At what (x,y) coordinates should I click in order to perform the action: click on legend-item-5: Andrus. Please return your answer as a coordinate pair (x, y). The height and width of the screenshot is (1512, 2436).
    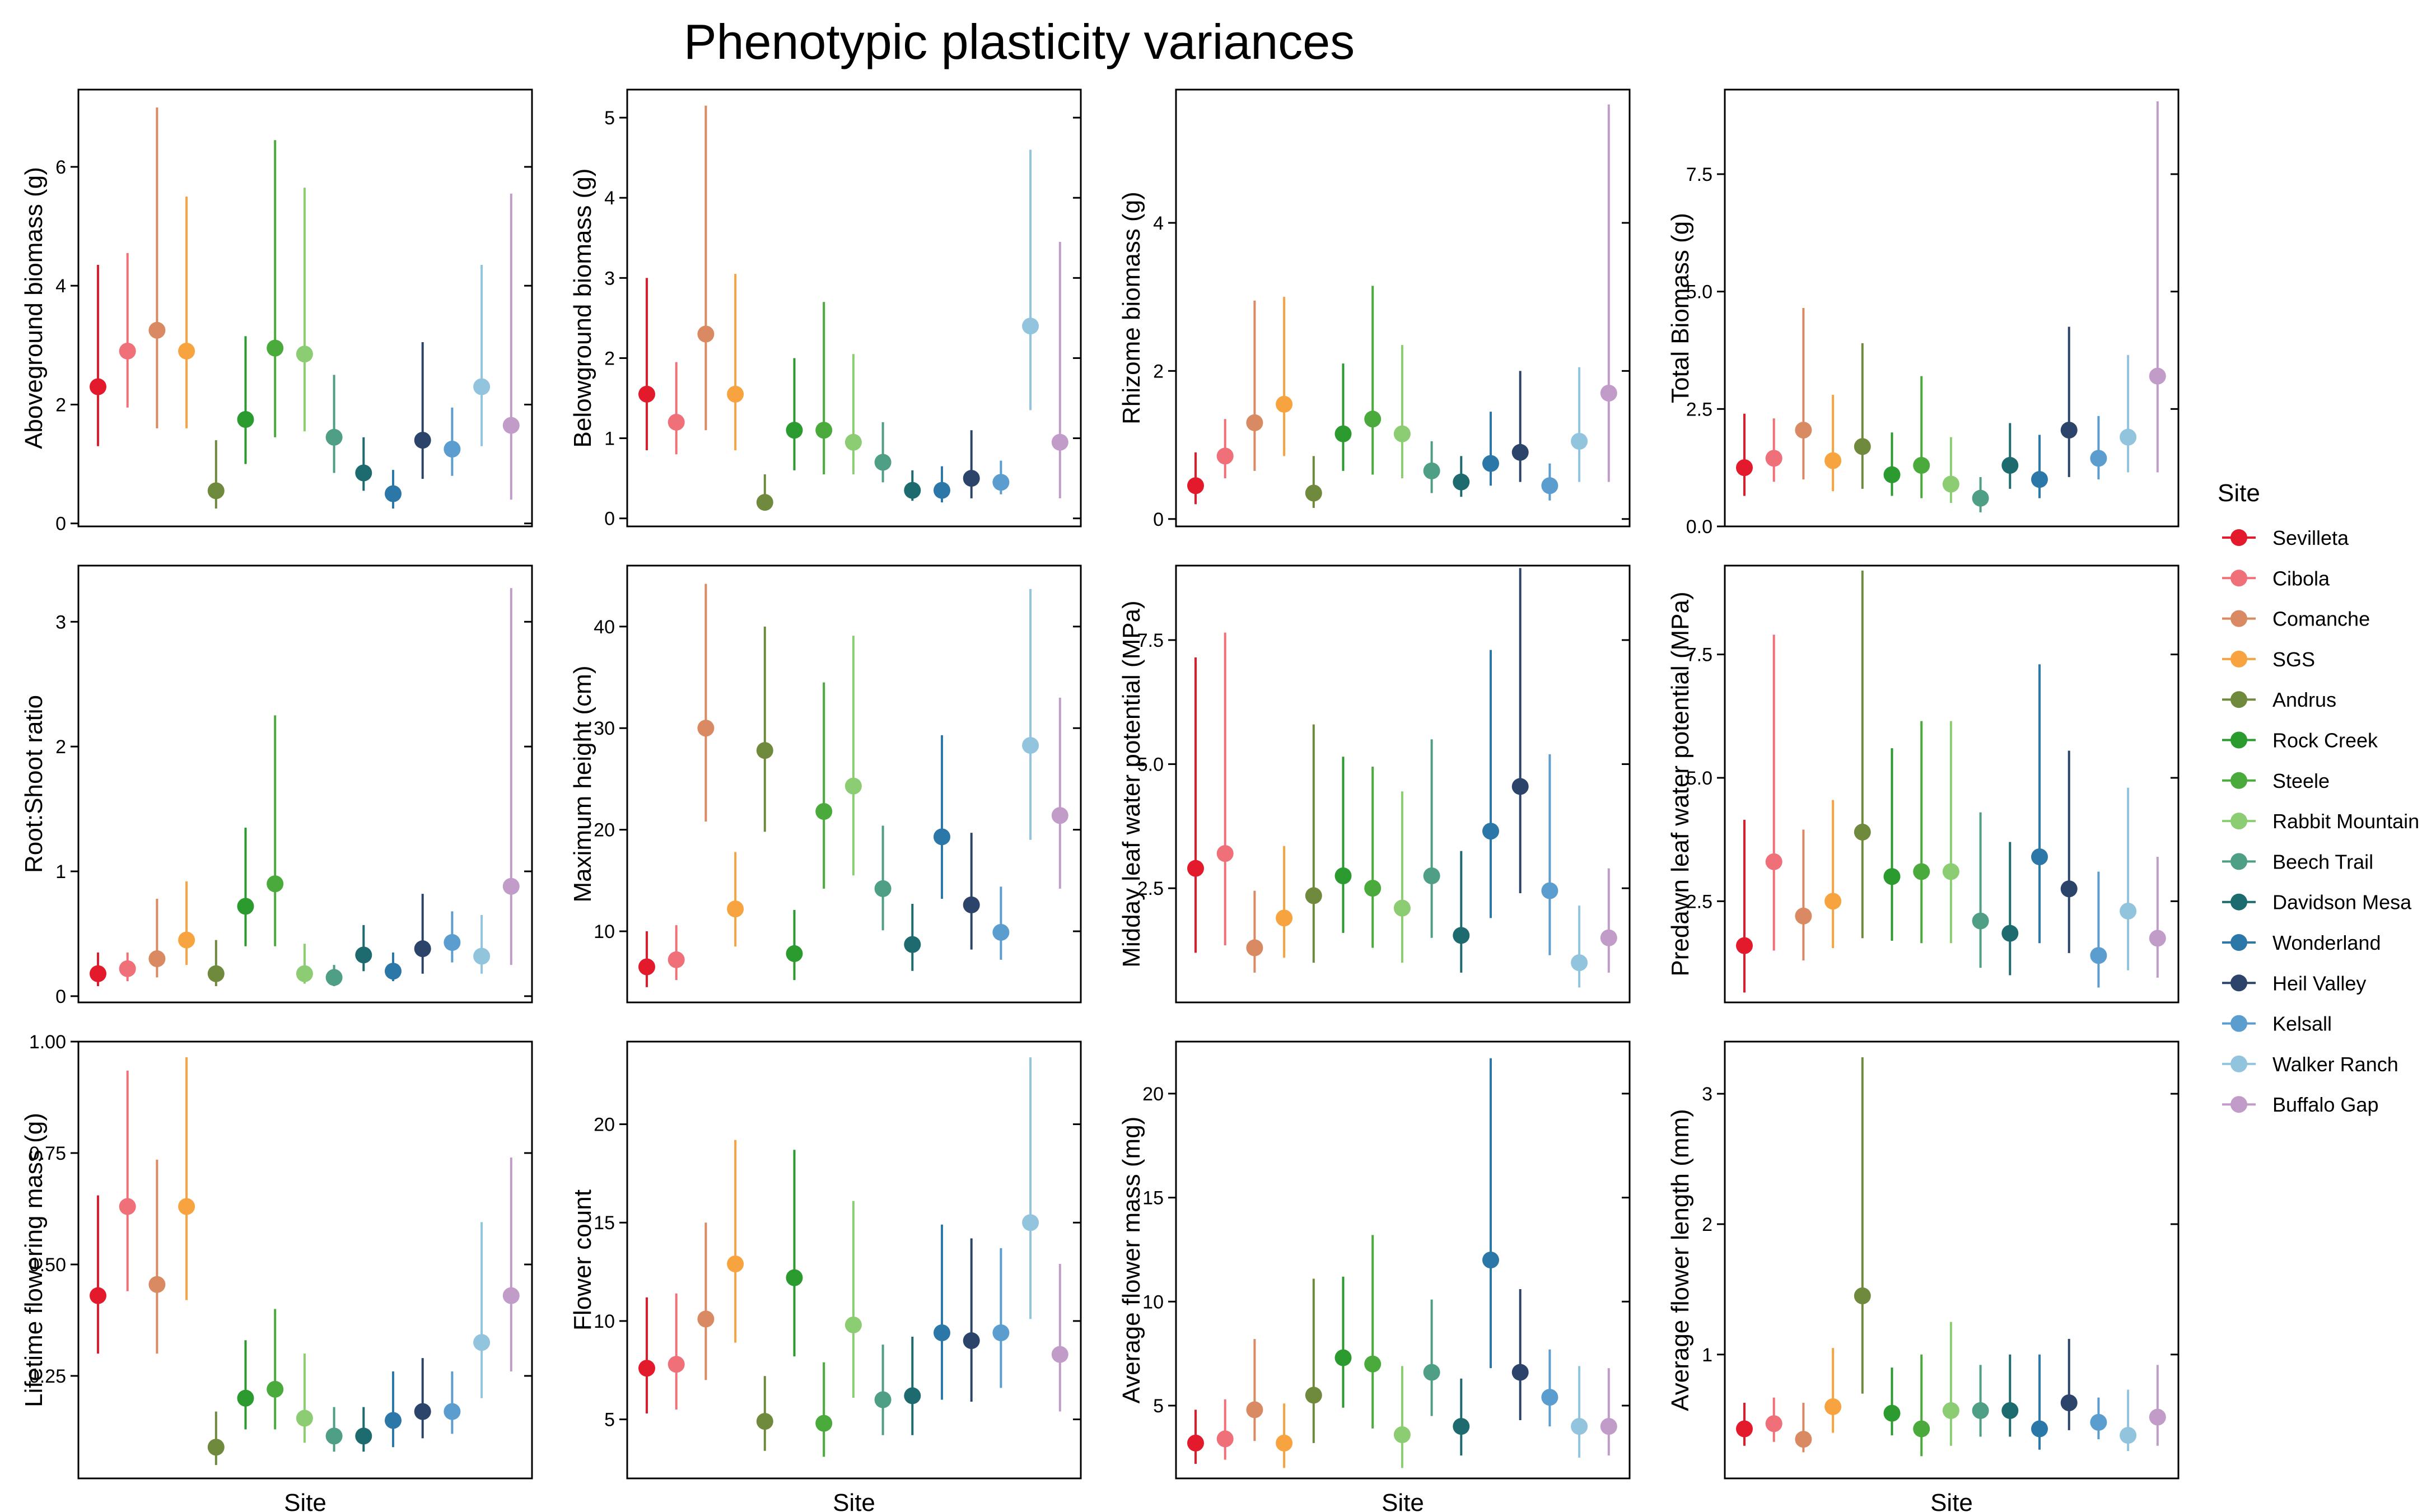
    Looking at the image, I should click on (2279, 700).